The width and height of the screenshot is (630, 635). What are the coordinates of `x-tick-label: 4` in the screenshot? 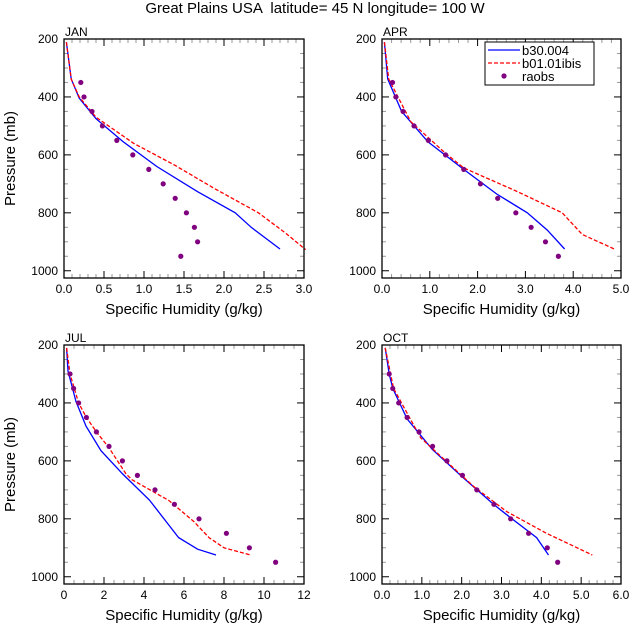 It's located at (144, 595).